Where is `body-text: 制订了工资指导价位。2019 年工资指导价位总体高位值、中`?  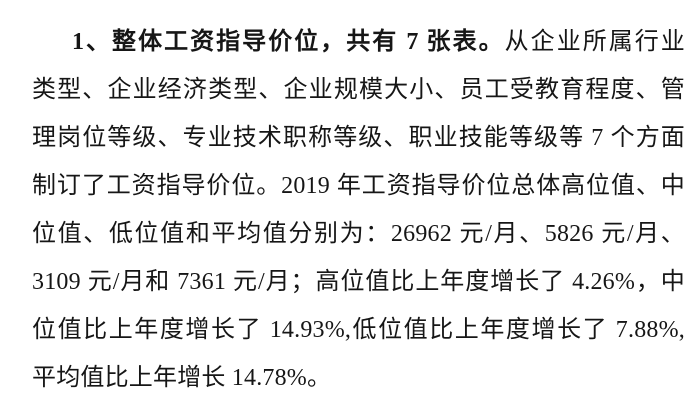
body-text: 制订了工资指导价位。2019 年工资指导价位总体高位值、中 is located at coordinates (358, 186).